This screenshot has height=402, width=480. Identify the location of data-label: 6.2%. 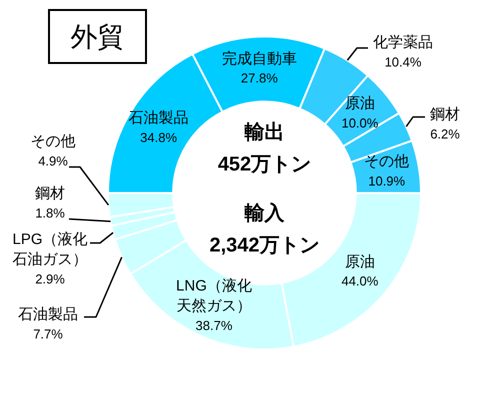
(445, 134).